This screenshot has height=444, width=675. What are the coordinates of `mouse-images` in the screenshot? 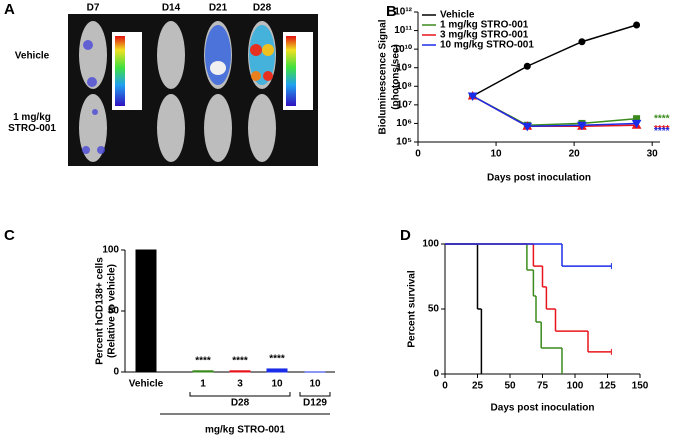 It's located at (193, 90).